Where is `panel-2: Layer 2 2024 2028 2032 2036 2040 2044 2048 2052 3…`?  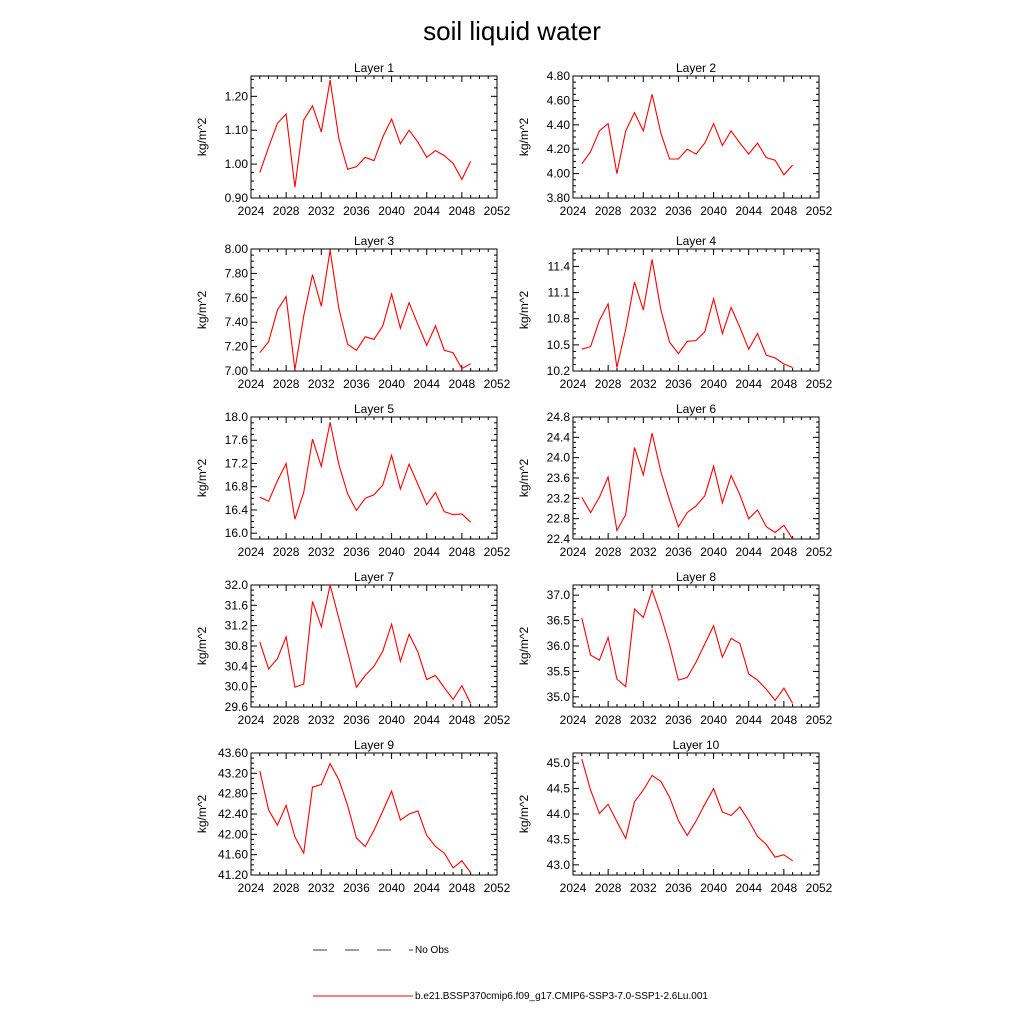 panel-2: Layer 2 2024 2028 2032 2036 2040 2044 2048 2052 3… is located at coordinates (675, 139).